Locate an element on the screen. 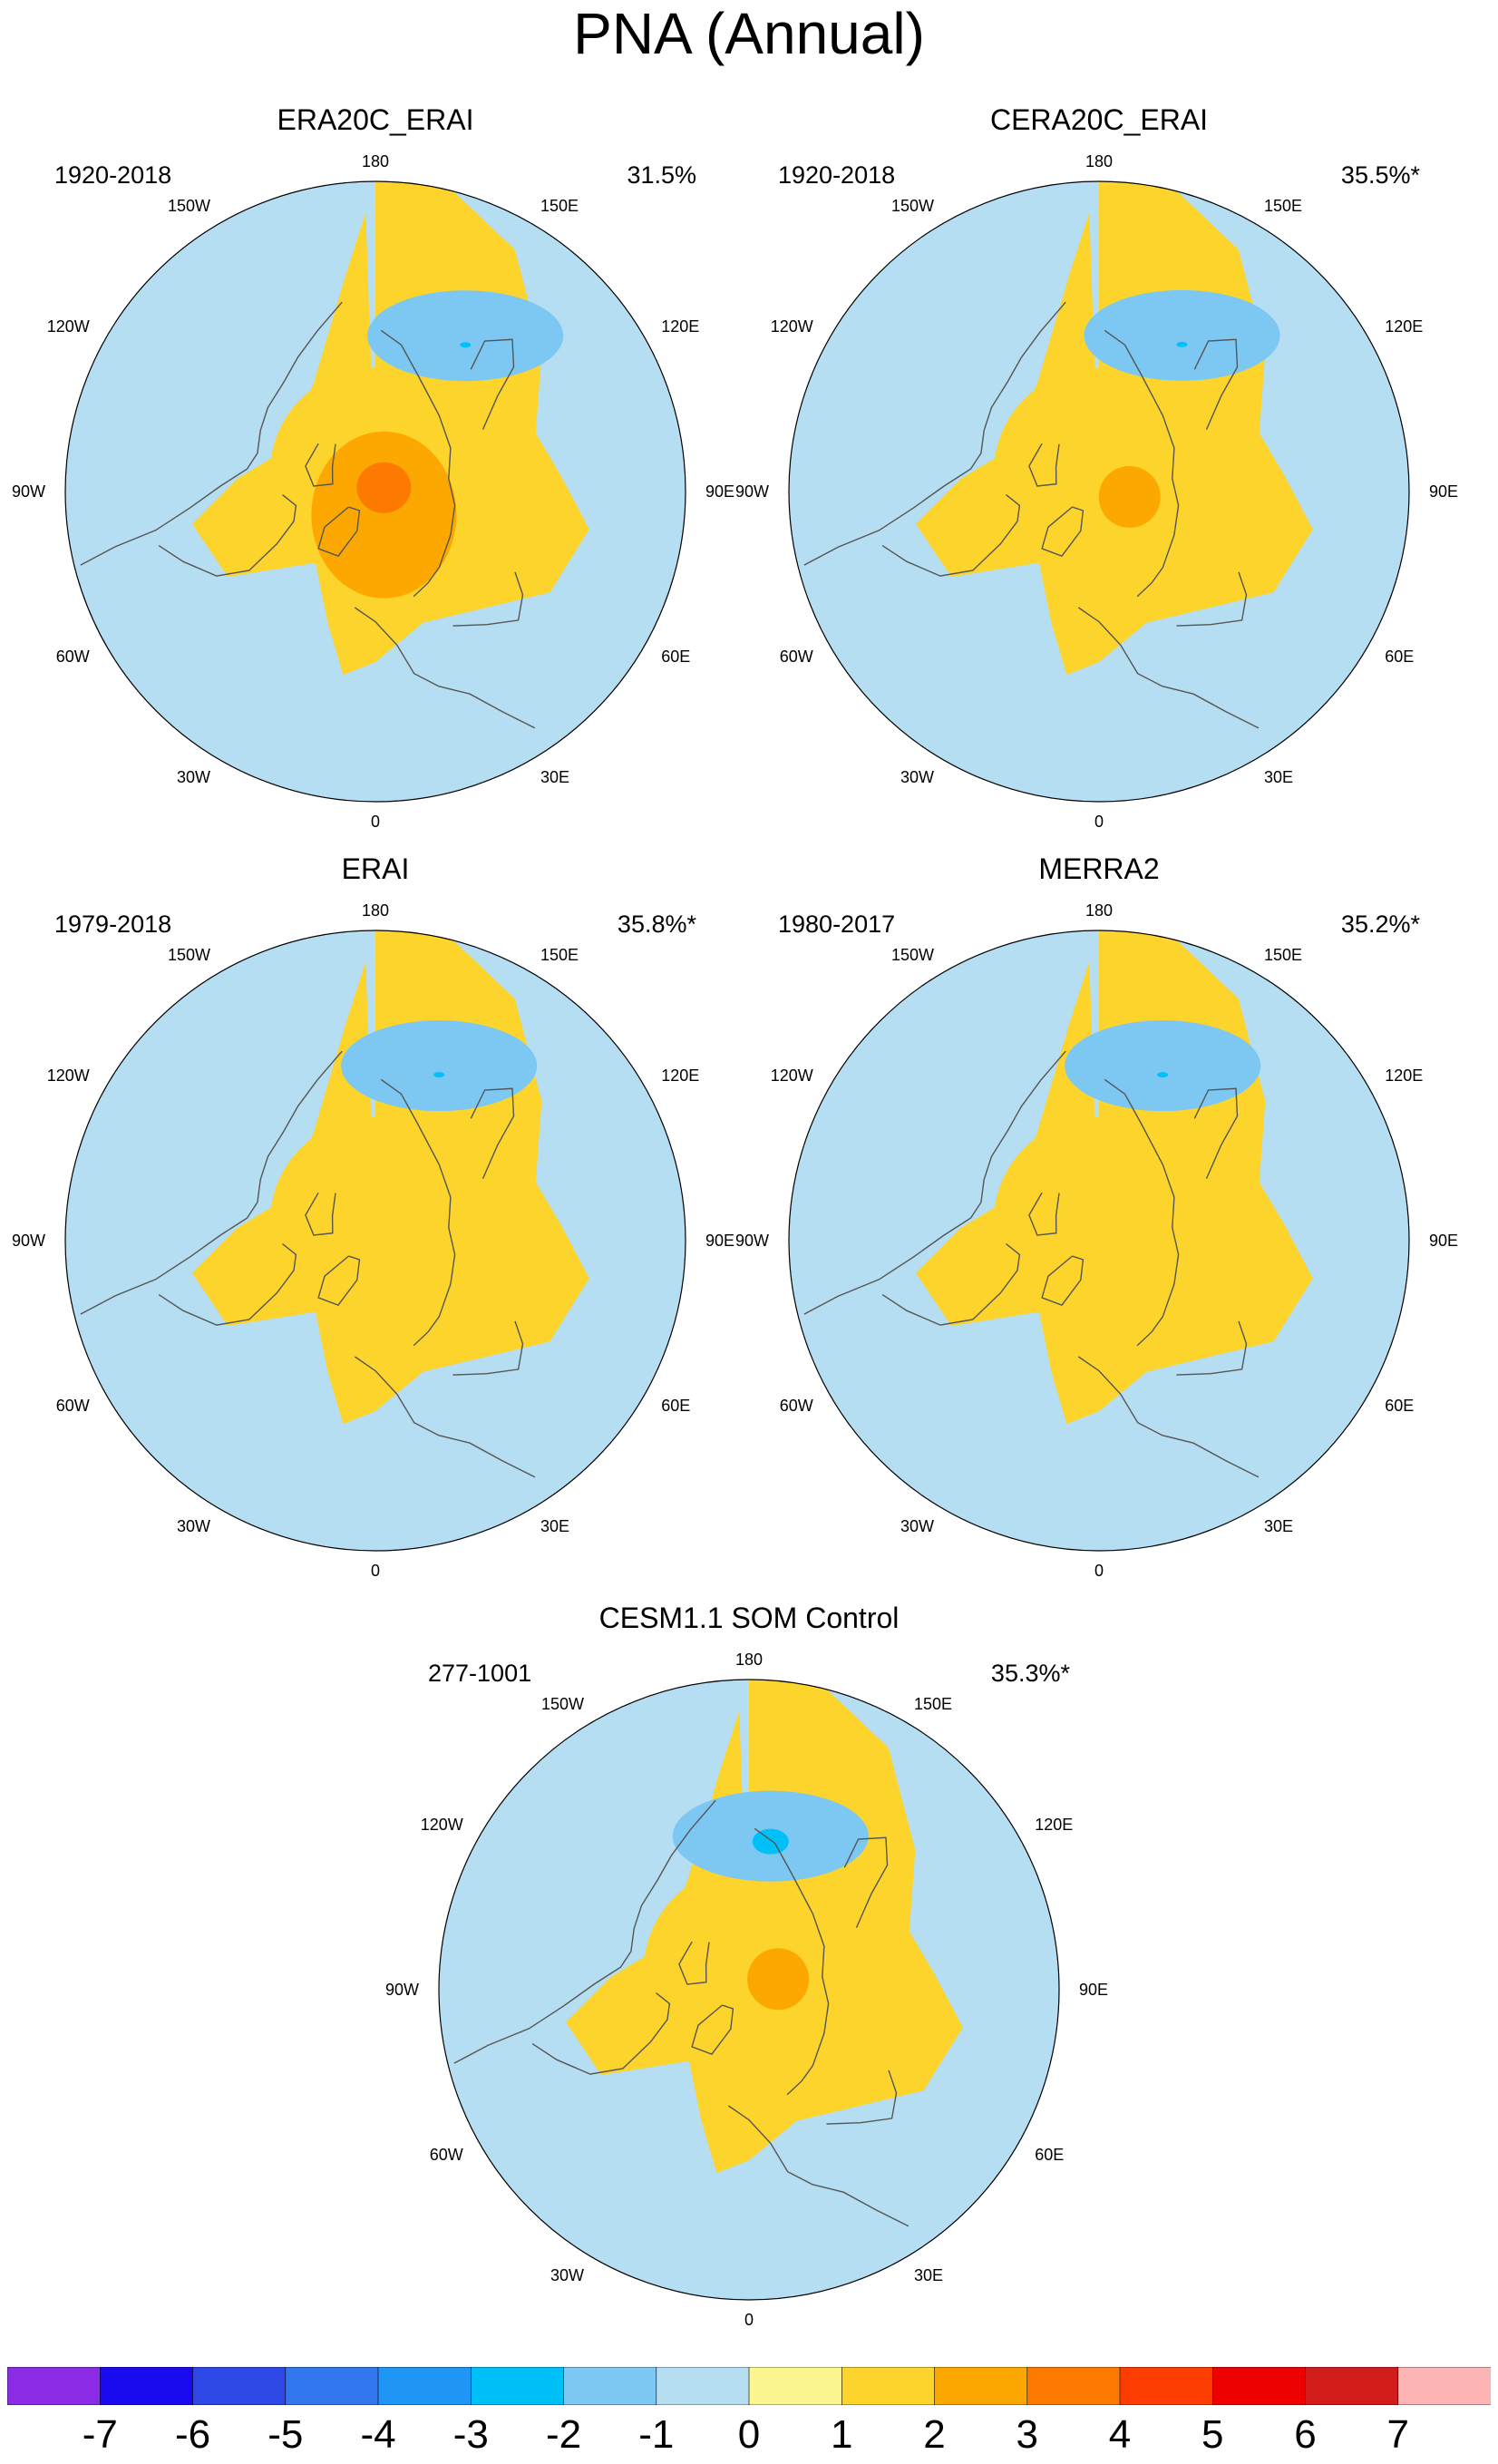  contour-fill-polar-cap is located at coordinates (1099, 1222).